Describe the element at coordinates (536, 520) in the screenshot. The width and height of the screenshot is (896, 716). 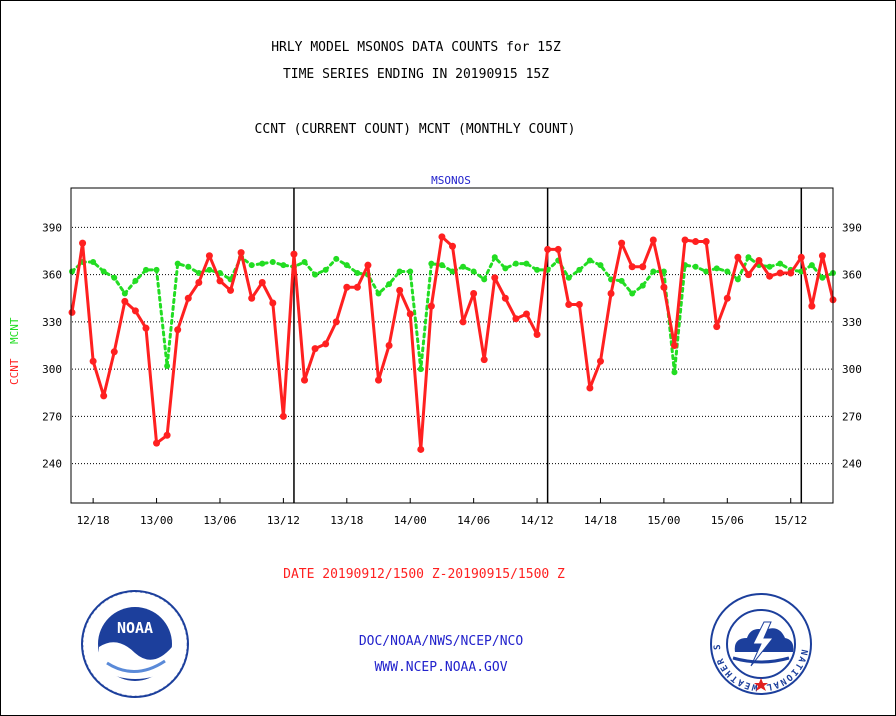
I see `x-tick-label: 14/12` at that location.